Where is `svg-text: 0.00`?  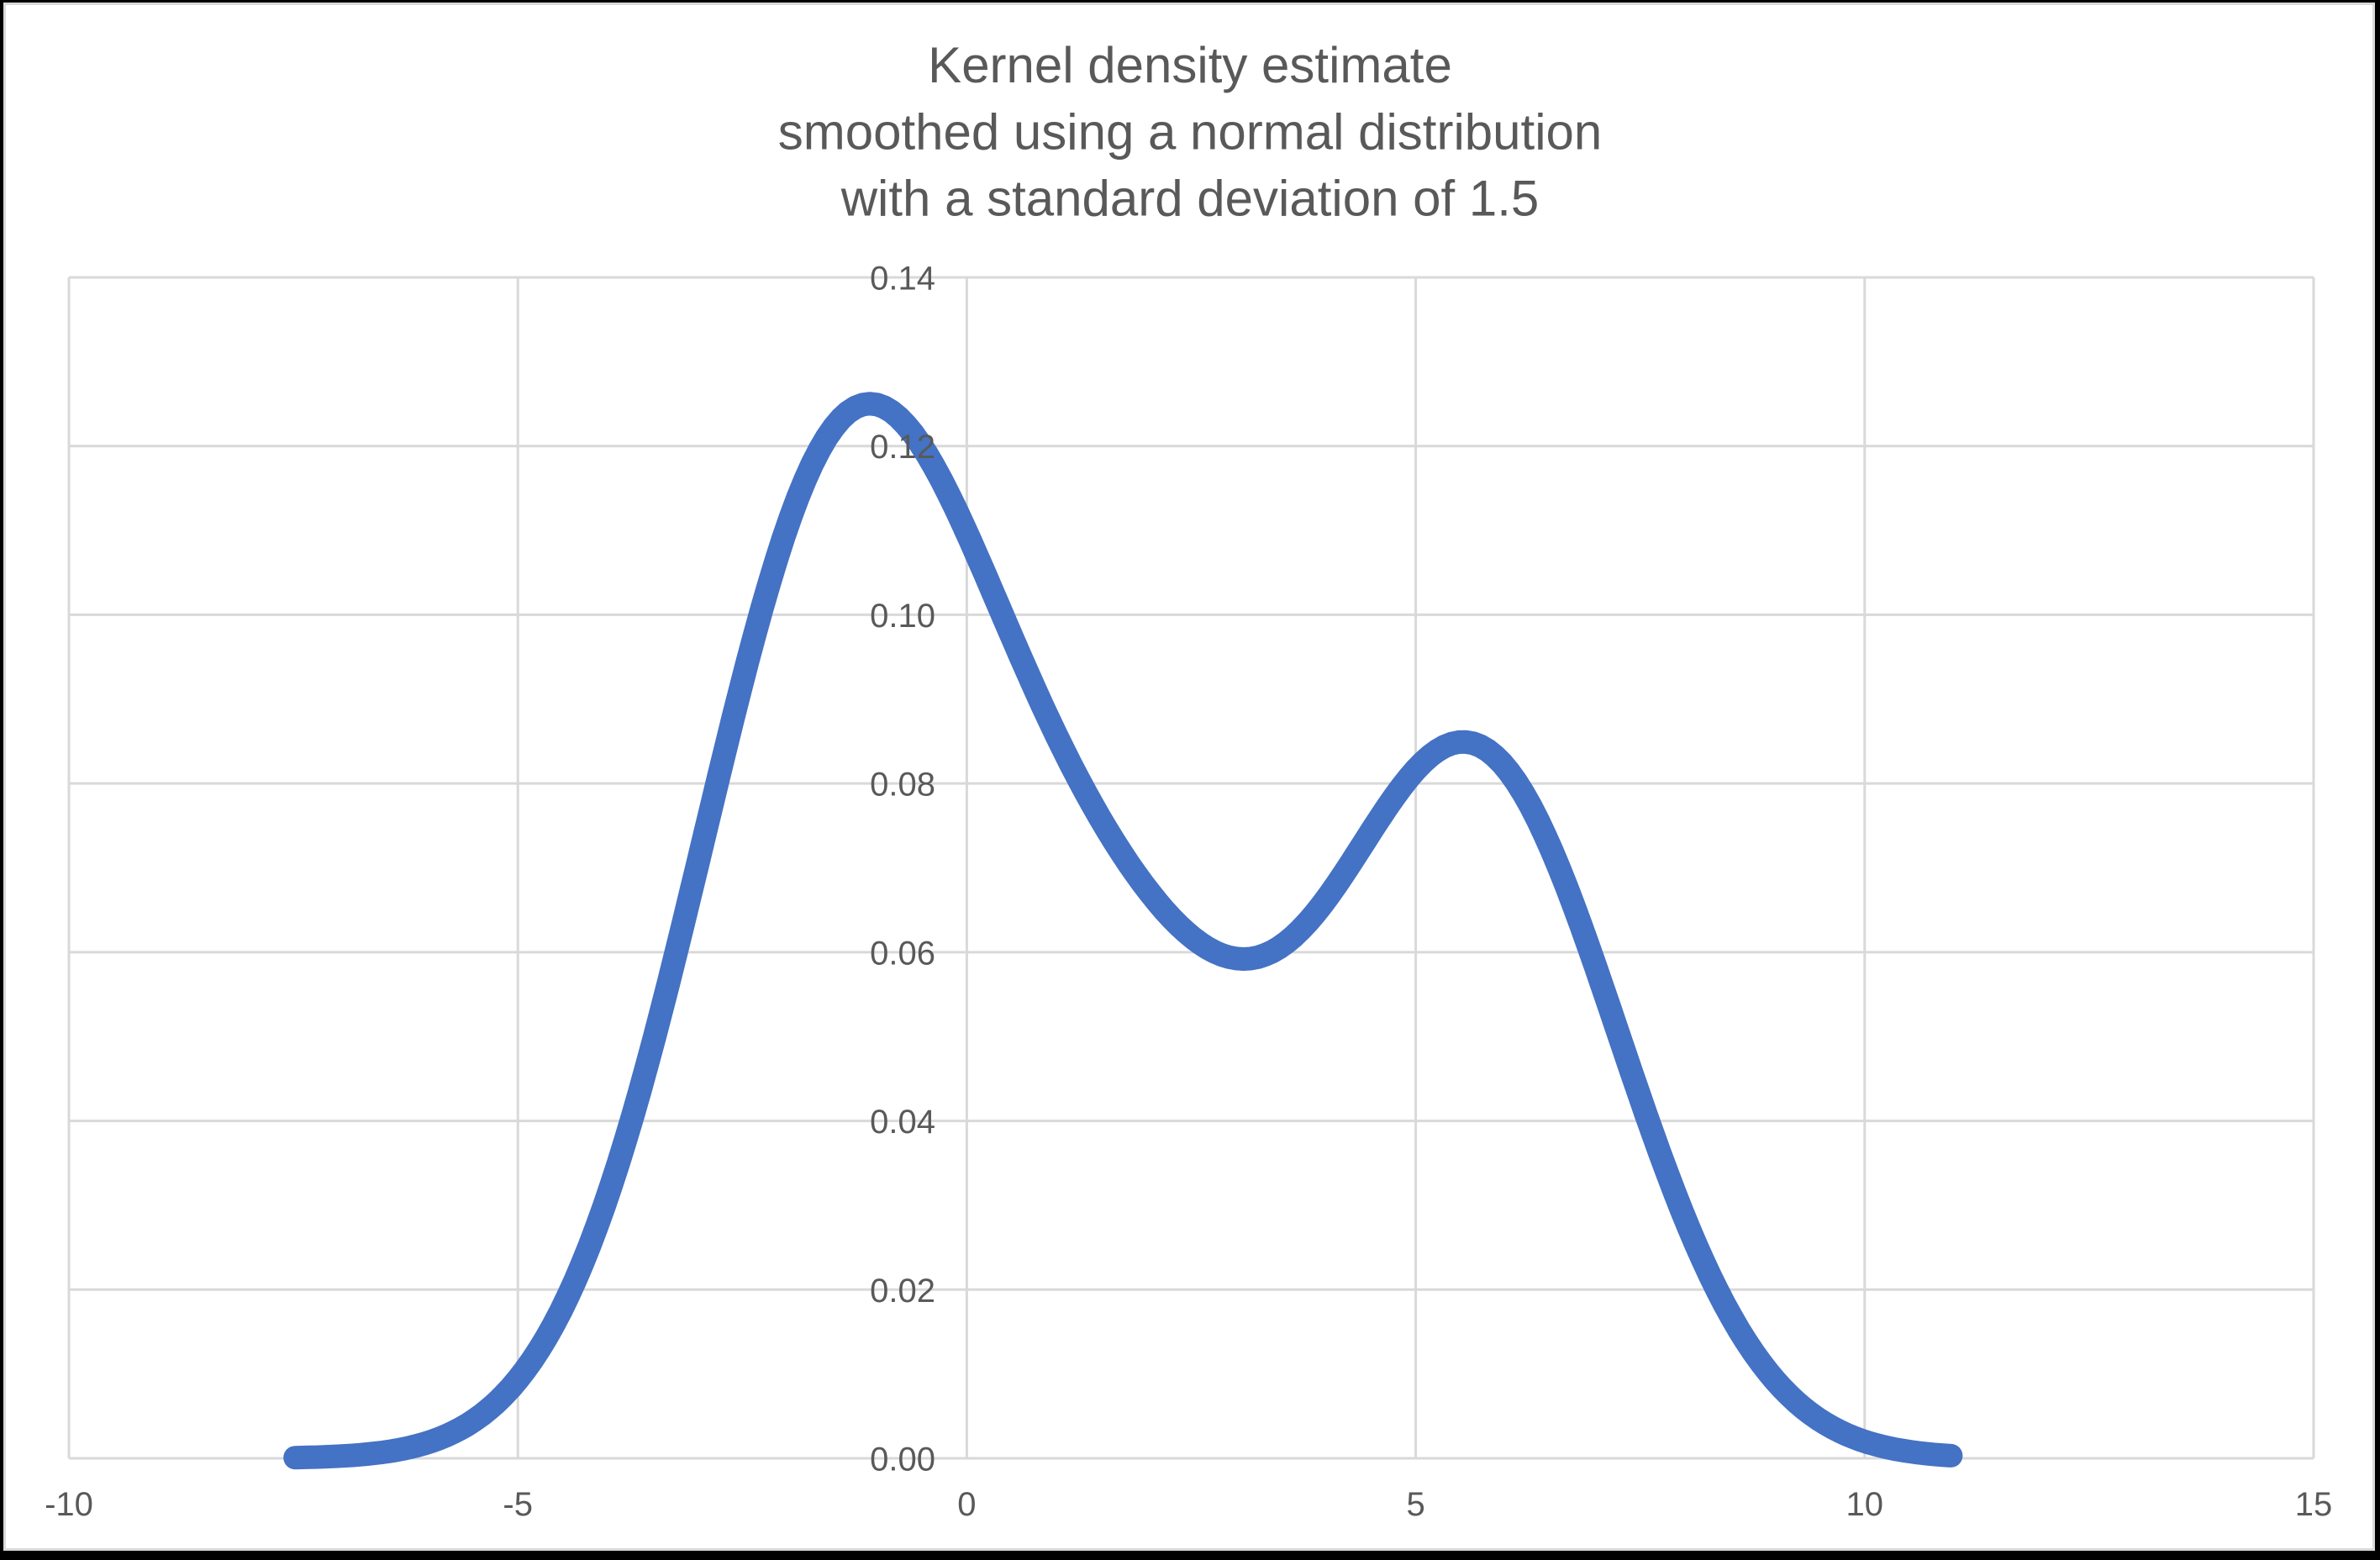
svg-text: 0.00 is located at coordinates (902, 1460).